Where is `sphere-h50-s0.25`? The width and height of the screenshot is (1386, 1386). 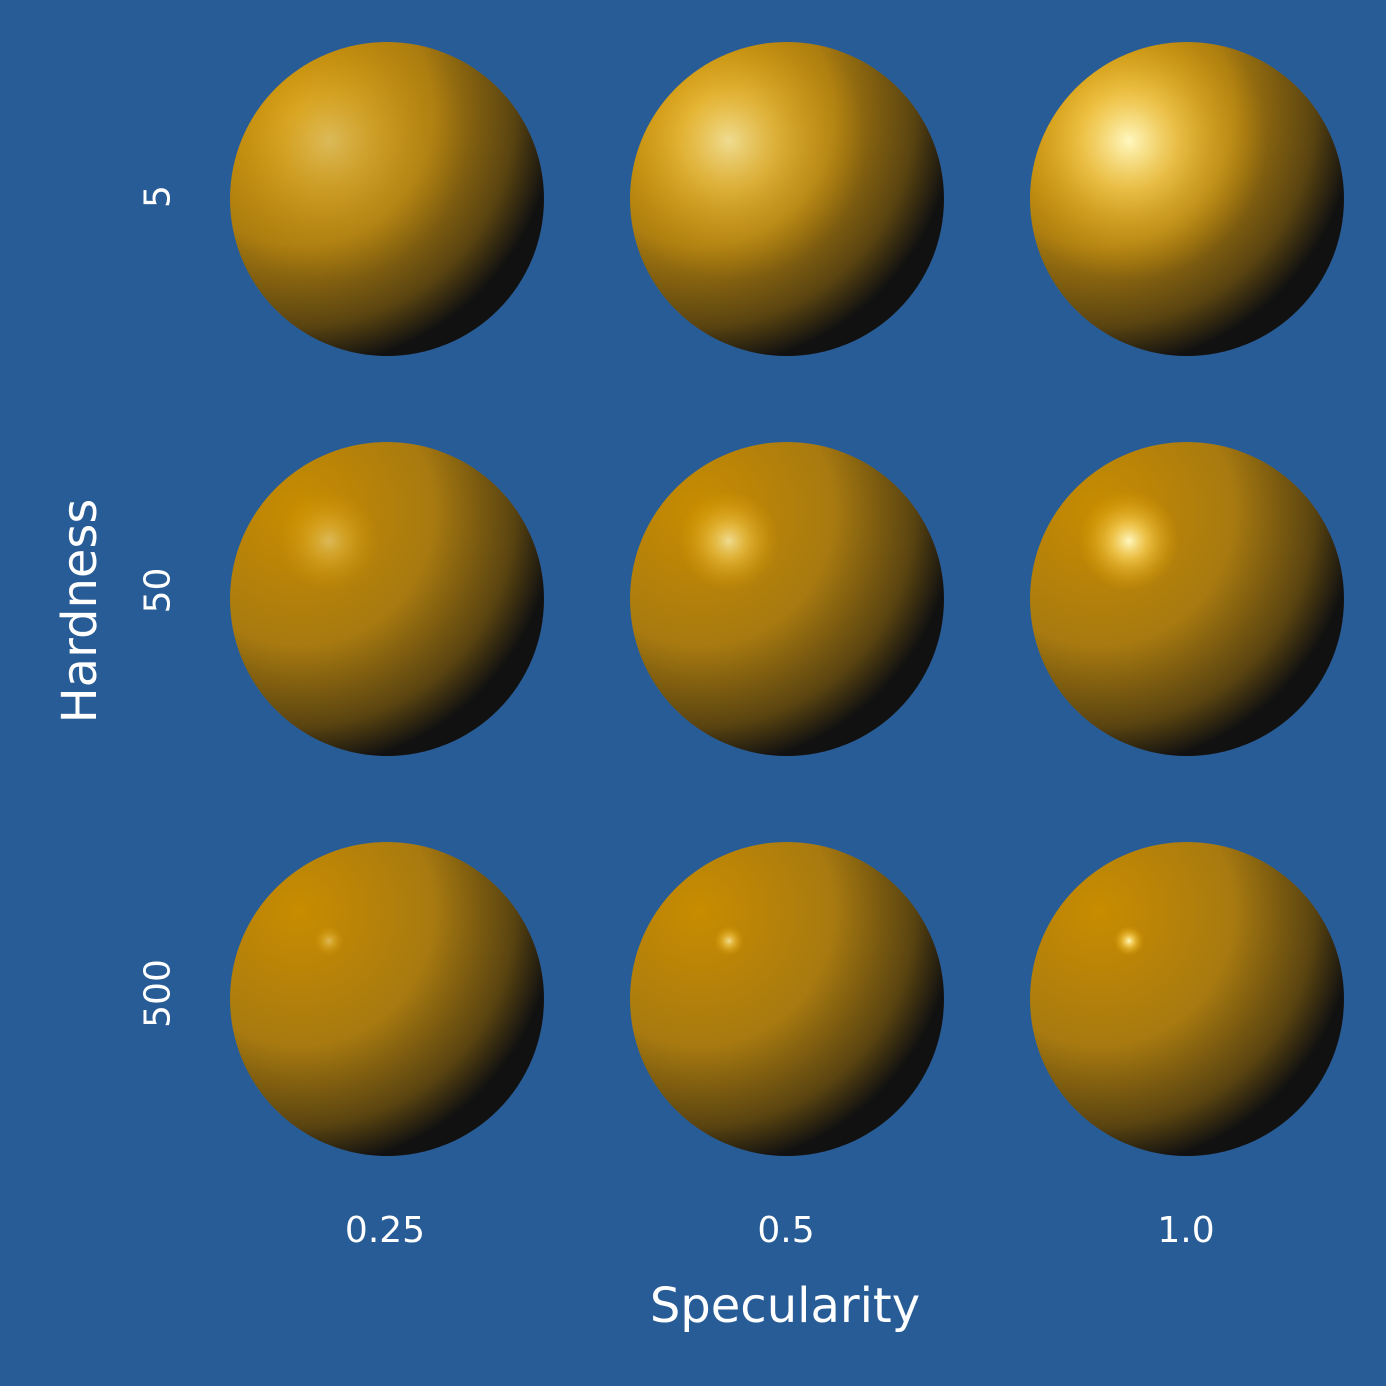 sphere-h50-s0.25 is located at coordinates (387, 599).